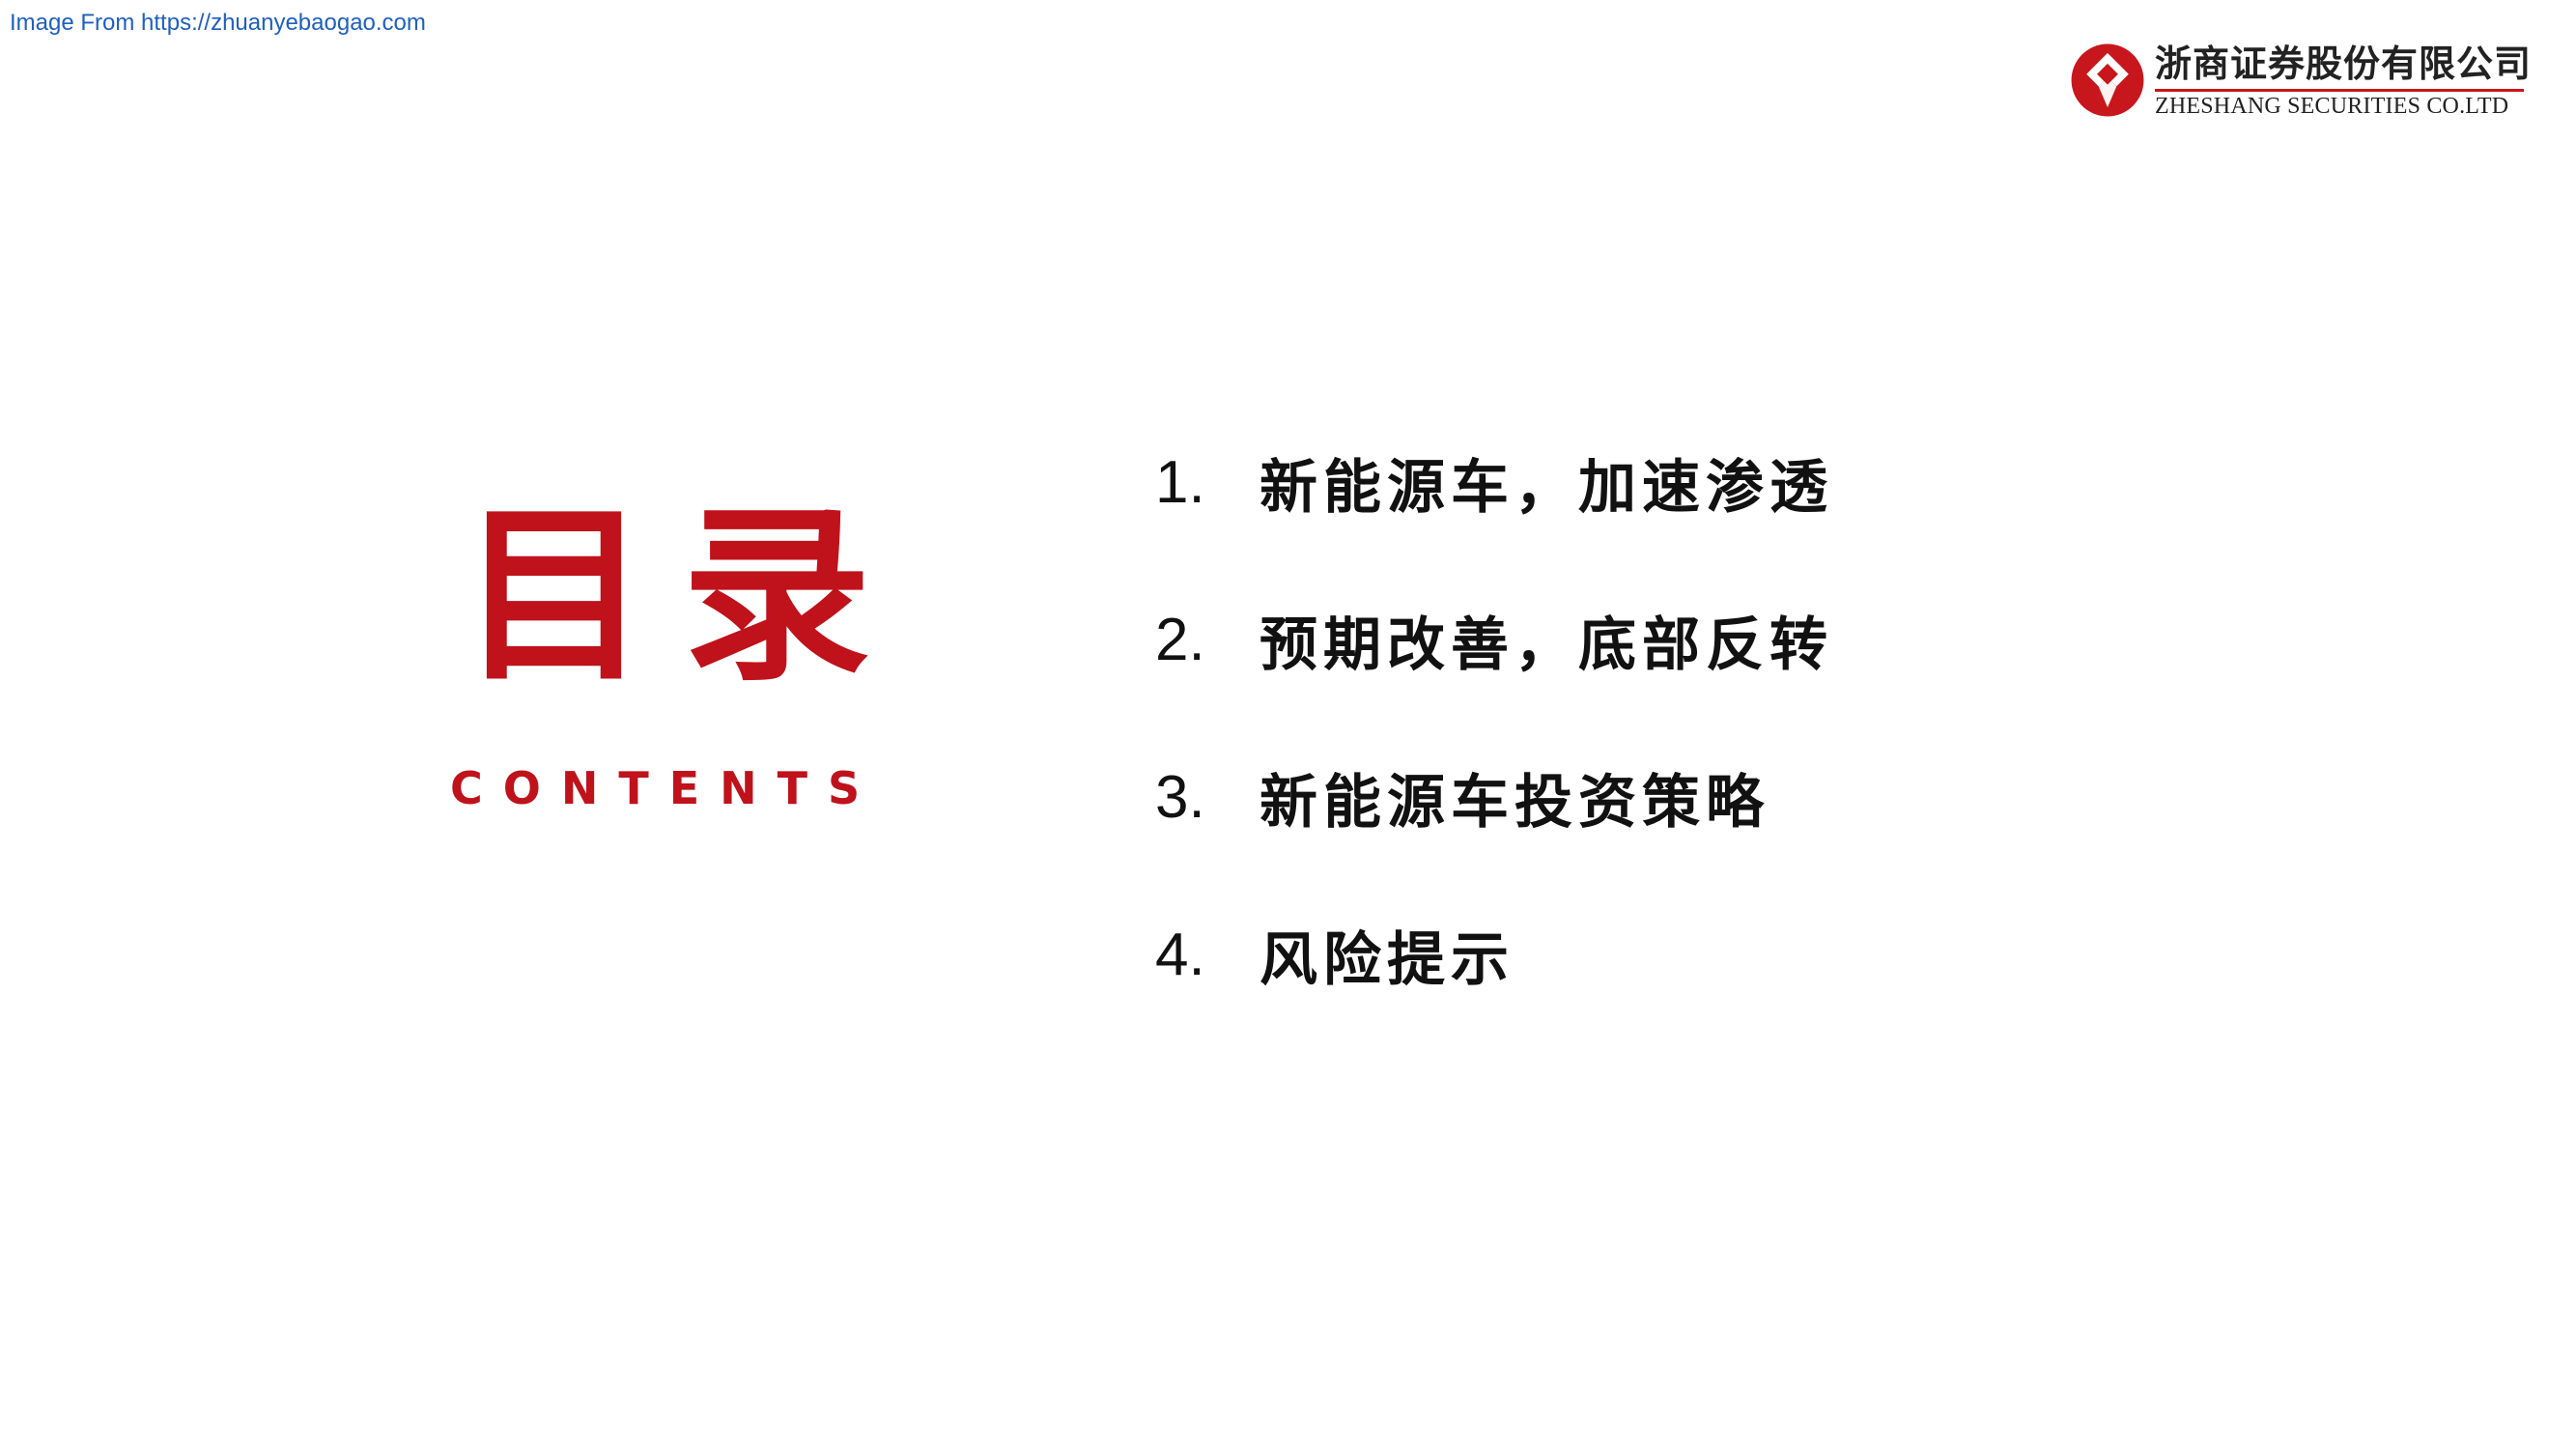  I want to click on toc-item-label: 预期改善，底部反转, so click(1546, 645).